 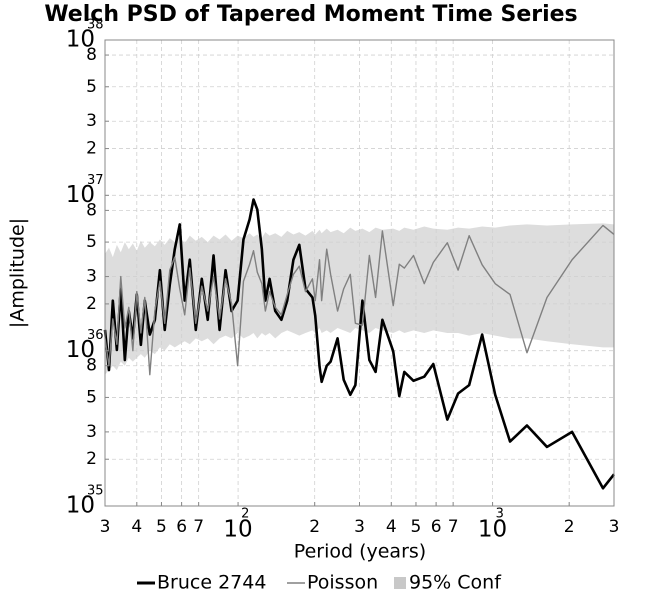 What do you see at coordinates (95, 180) in the screenshot?
I see `y-tick-exponent: 37` at bounding box center [95, 180].